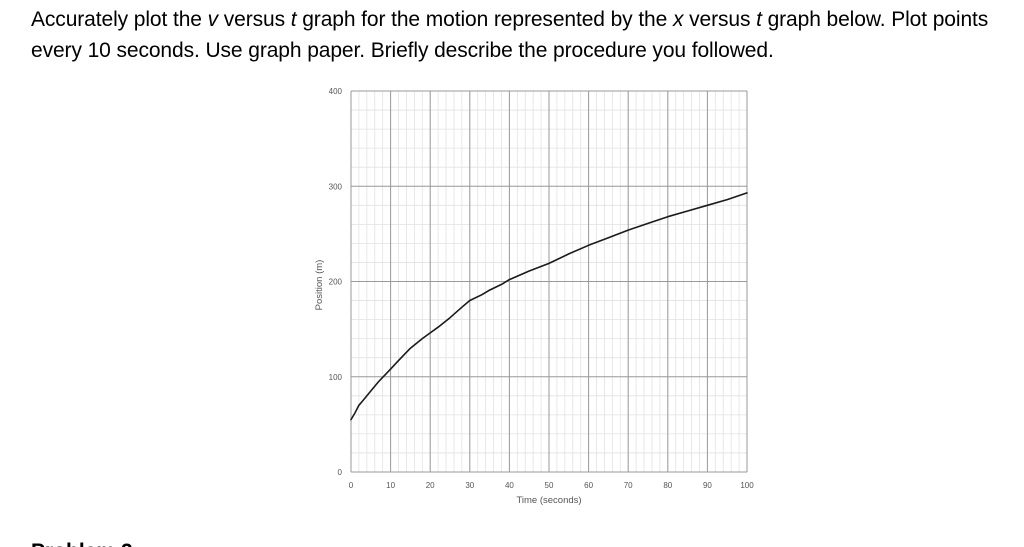 This screenshot has height=547, width=1024. I want to click on prompt-var-v: v, so click(213, 19).